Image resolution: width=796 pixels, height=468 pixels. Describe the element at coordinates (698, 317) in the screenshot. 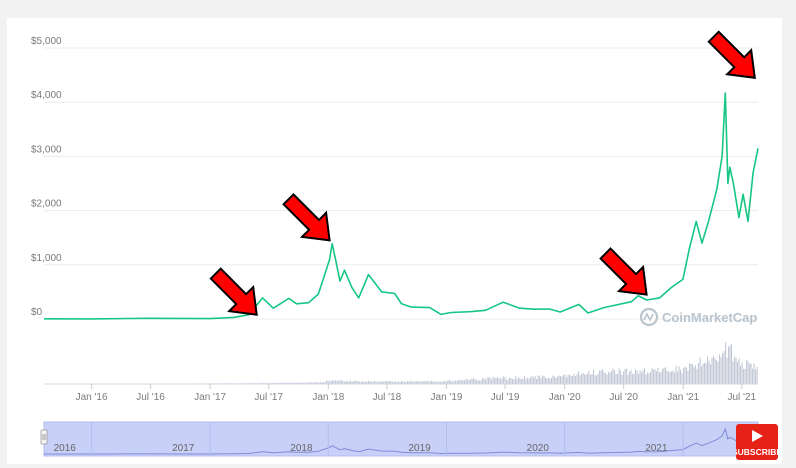

I see `watermark: CoinMarketCap` at that location.